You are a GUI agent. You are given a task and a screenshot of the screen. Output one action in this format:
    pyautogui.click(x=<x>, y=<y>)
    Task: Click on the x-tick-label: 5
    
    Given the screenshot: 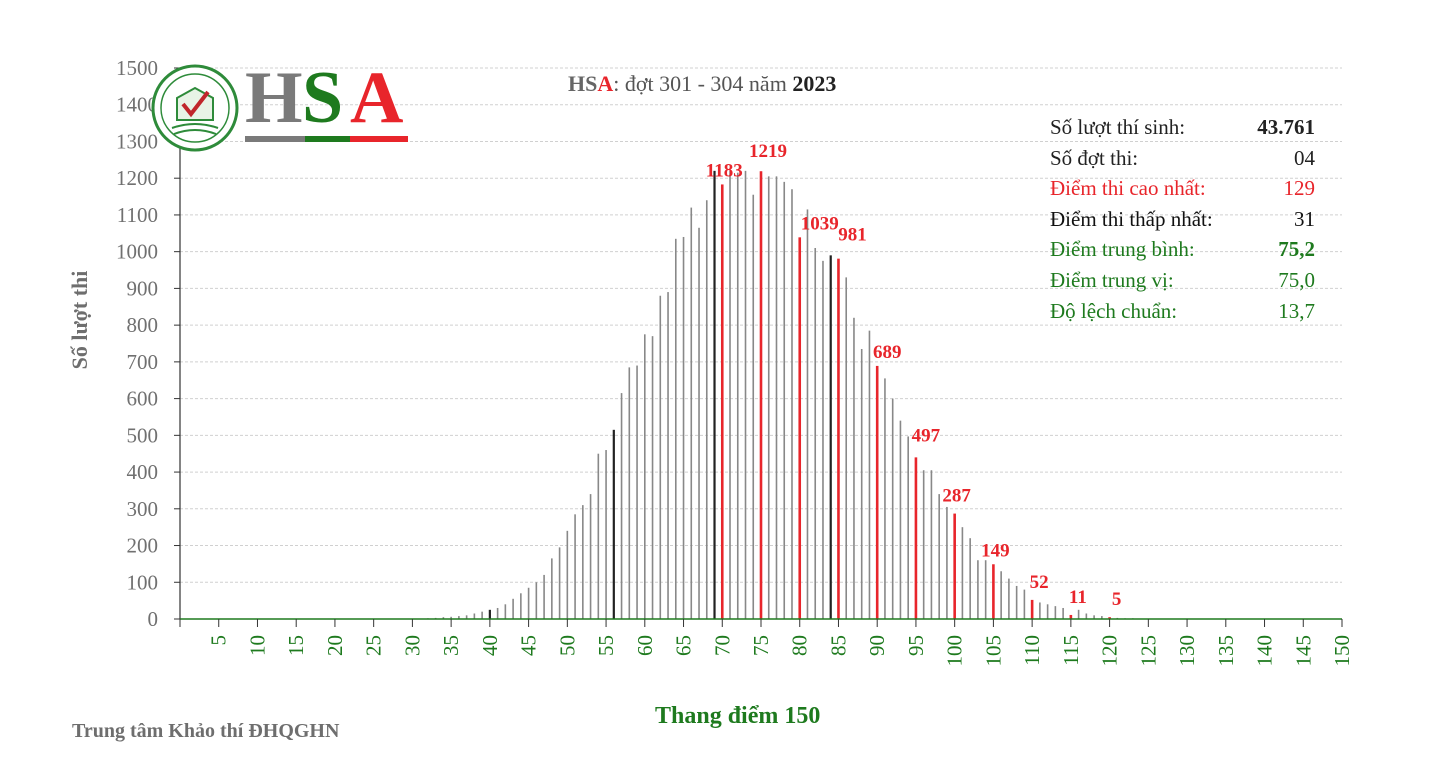 What is the action you would take?
    pyautogui.click(x=219, y=640)
    